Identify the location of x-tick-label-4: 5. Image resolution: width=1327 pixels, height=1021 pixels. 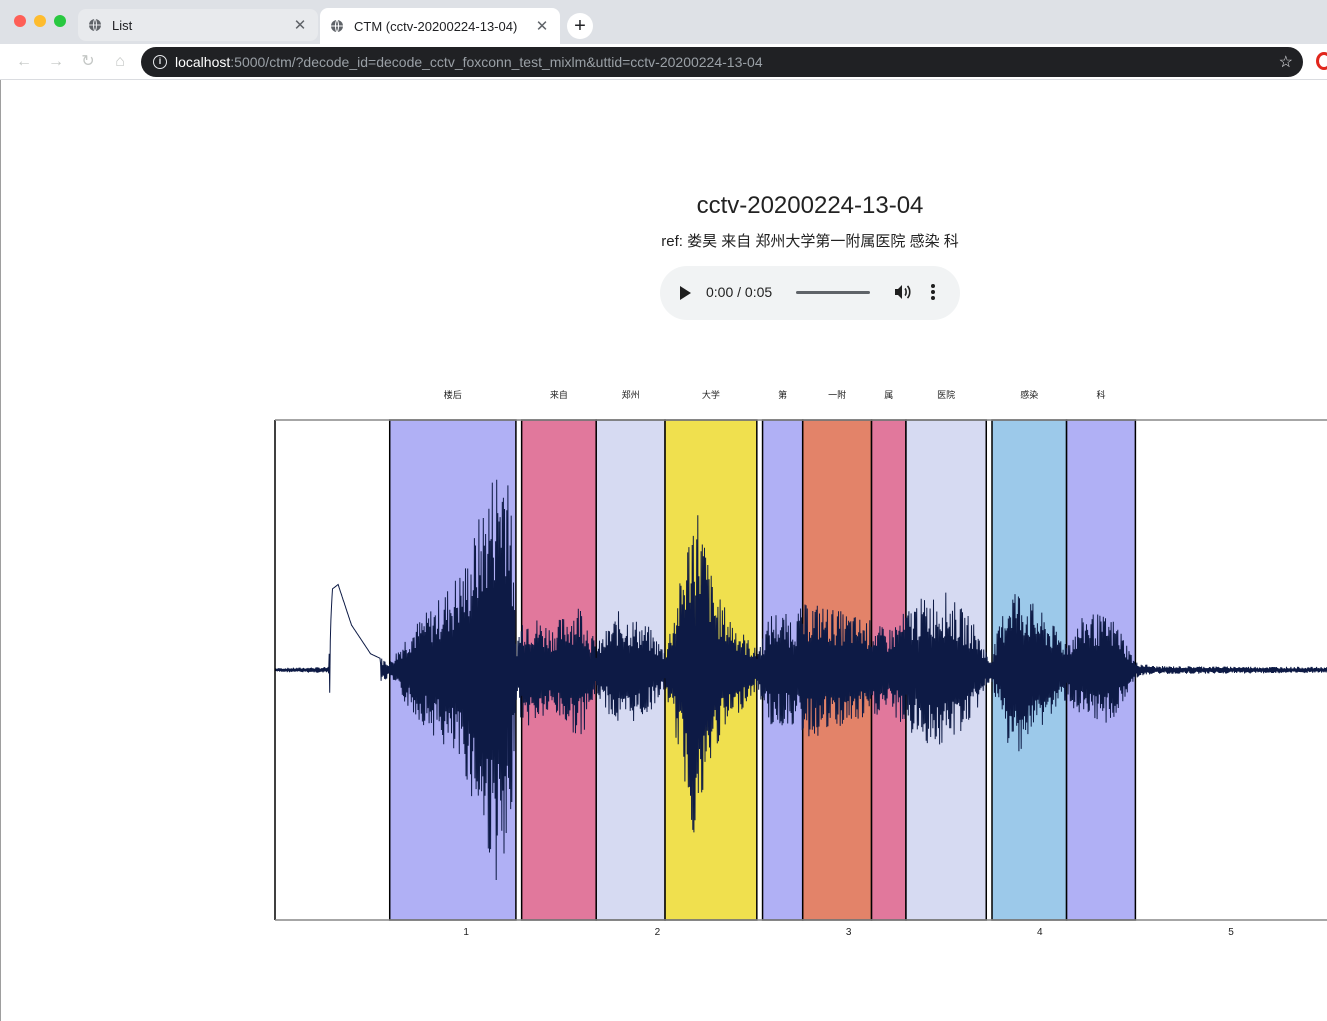
(1231, 932).